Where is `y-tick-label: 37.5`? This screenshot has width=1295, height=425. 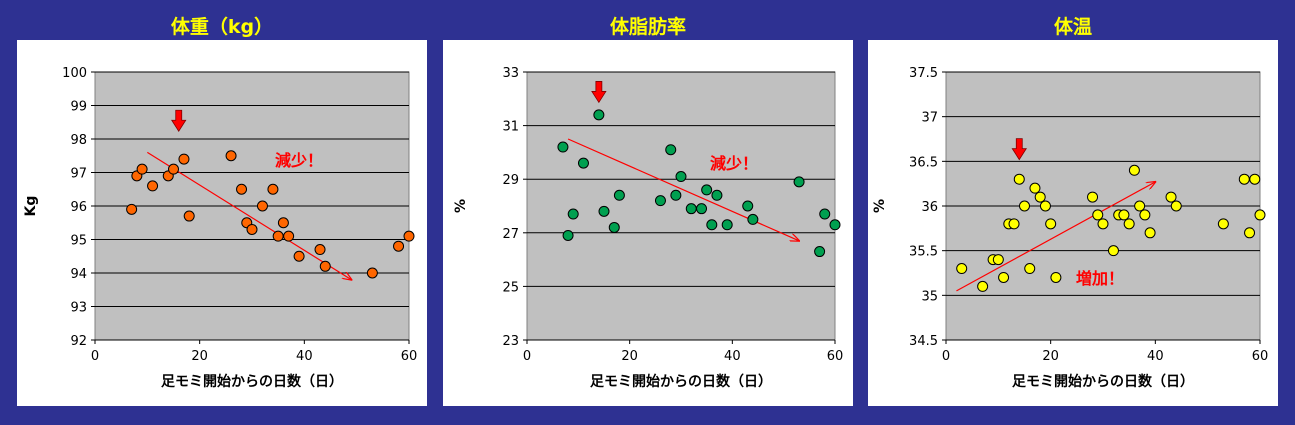
y-tick-label: 37.5 is located at coordinates (923, 73).